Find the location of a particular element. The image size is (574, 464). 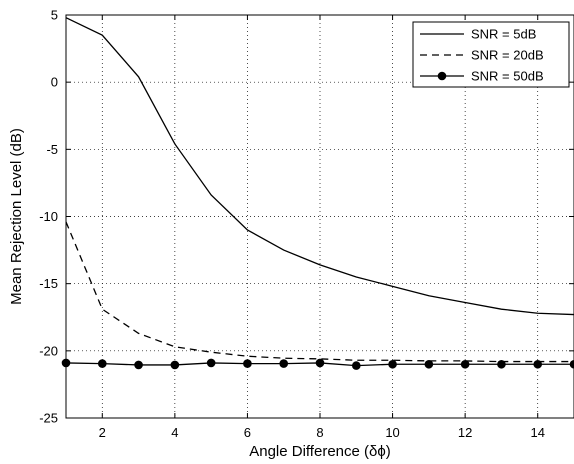

x-tick-label: 10 is located at coordinates (392, 432).